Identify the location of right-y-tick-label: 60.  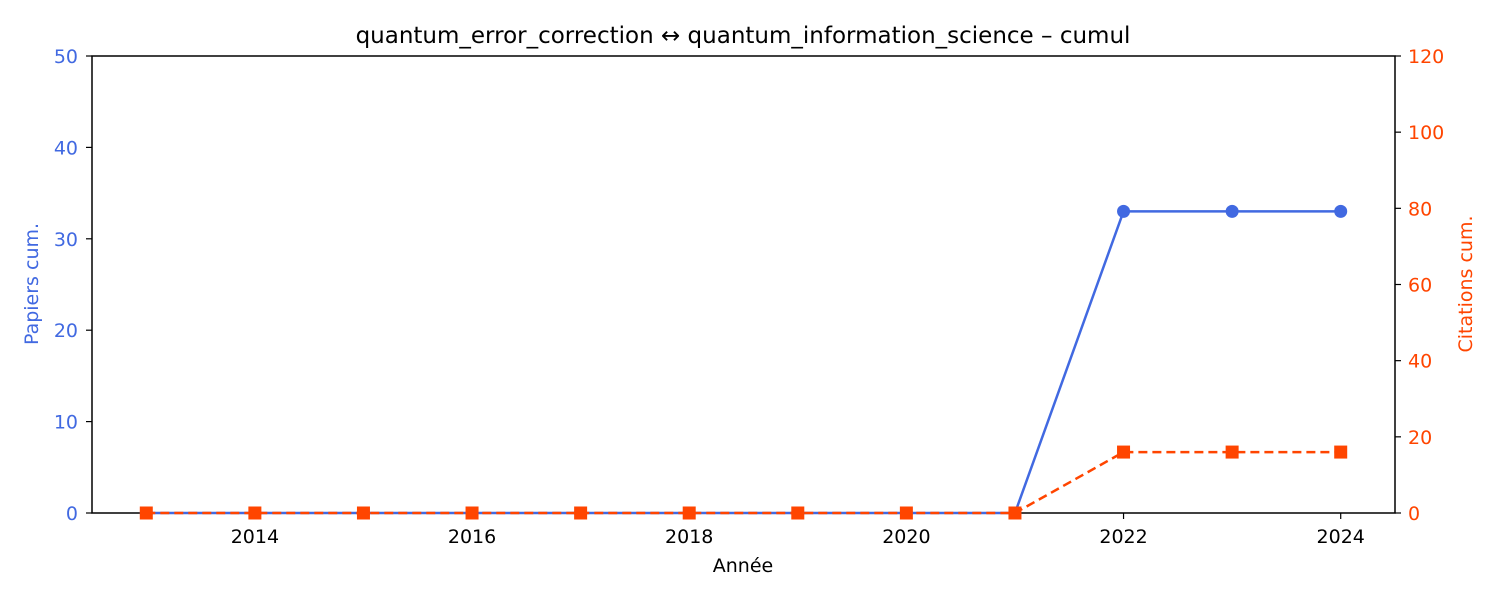
(1420, 286).